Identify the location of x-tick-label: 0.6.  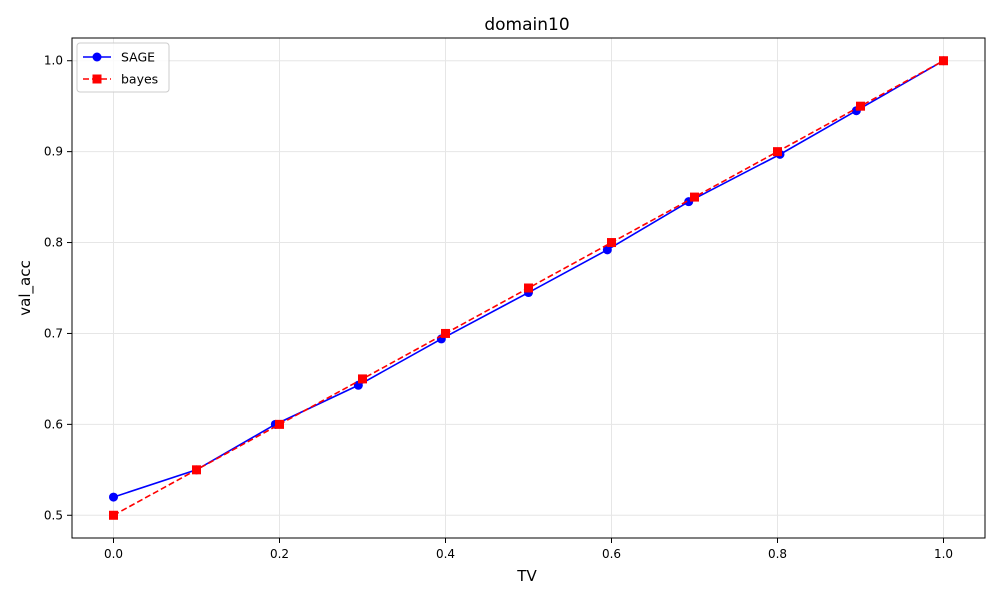
(611, 554).